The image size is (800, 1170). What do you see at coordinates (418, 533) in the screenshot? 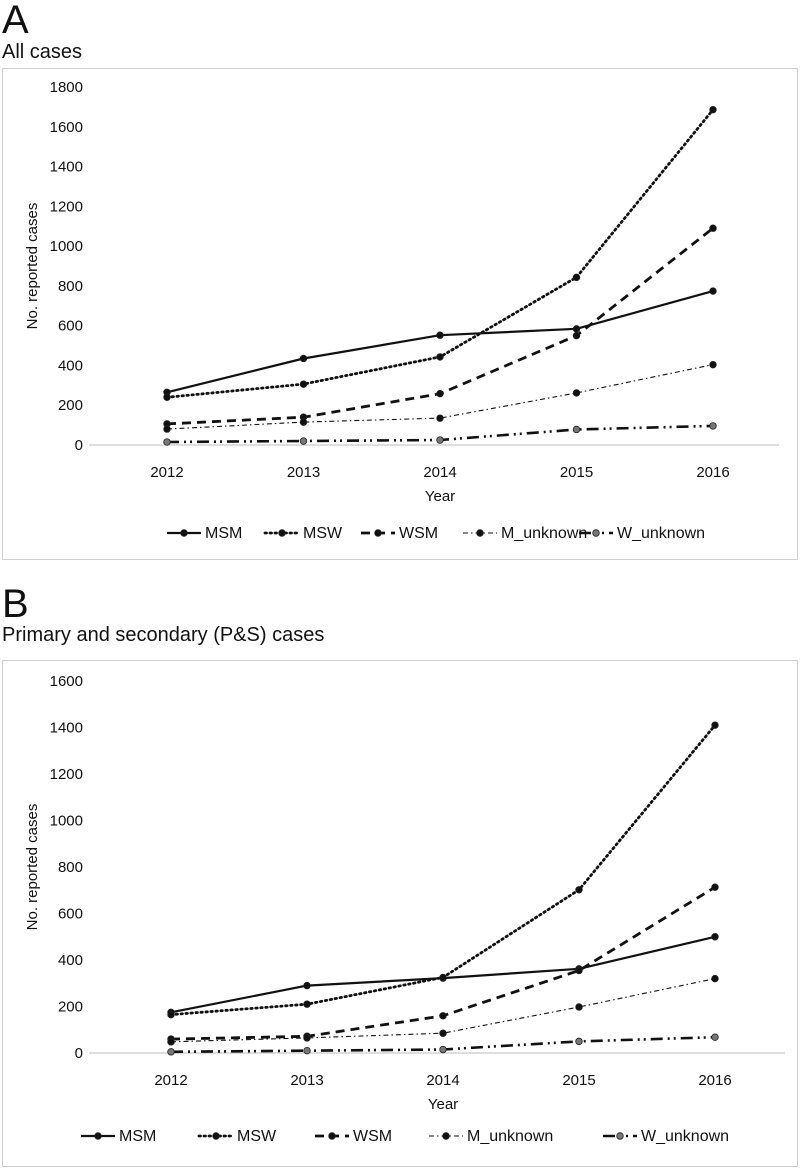
I see `legend-label: WSM` at bounding box center [418, 533].